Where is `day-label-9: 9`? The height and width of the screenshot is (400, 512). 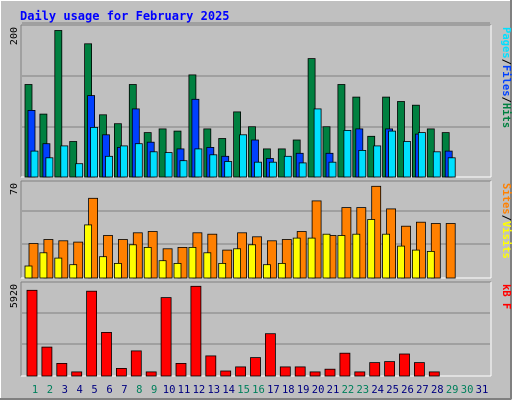 day-label-9: 9 is located at coordinates (154, 390).